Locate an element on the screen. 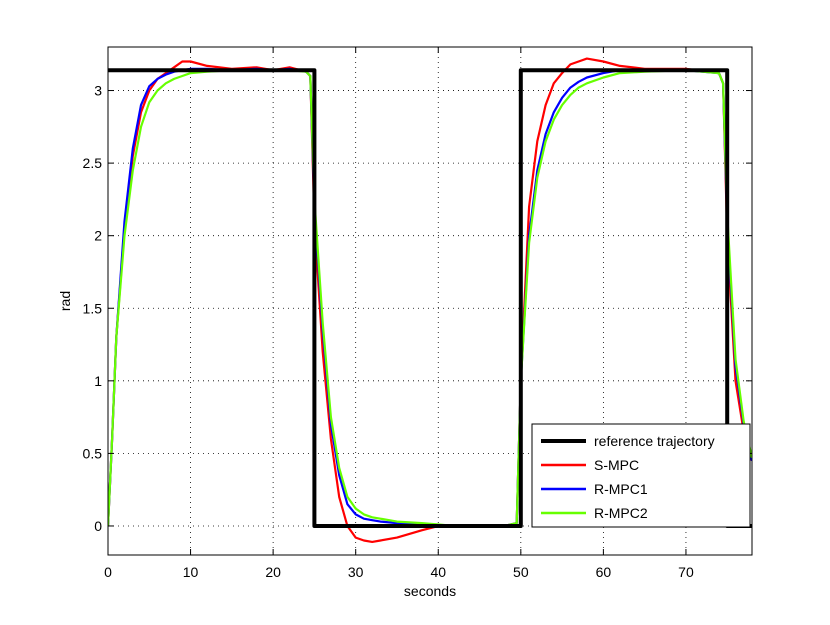 This screenshot has width=830, height=625. legend-label-r-mpc1: R-MPC1 is located at coordinates (621, 489).